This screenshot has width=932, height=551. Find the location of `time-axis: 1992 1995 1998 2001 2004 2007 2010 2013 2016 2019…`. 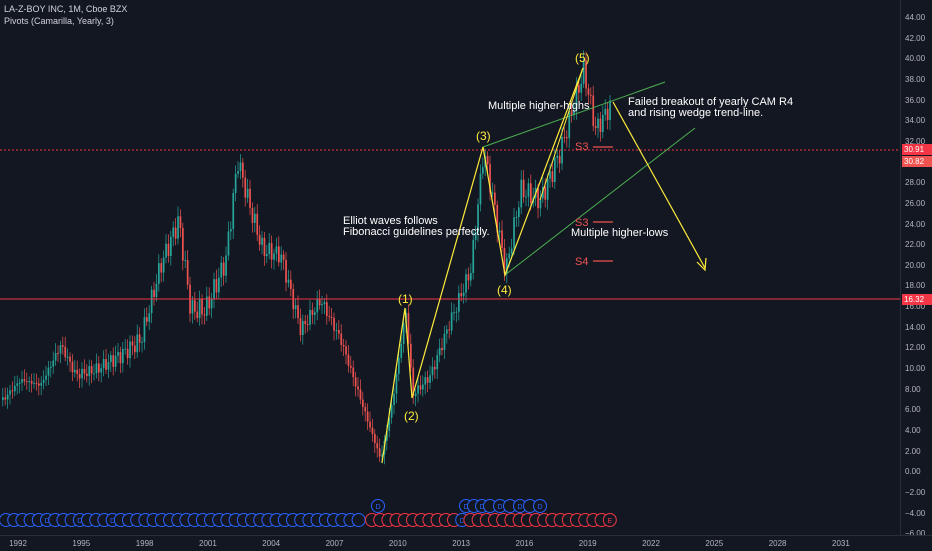

time-axis: 1992 1995 1998 2001 2004 2007 2010 2013 2016 2019… is located at coordinates (466, 543).